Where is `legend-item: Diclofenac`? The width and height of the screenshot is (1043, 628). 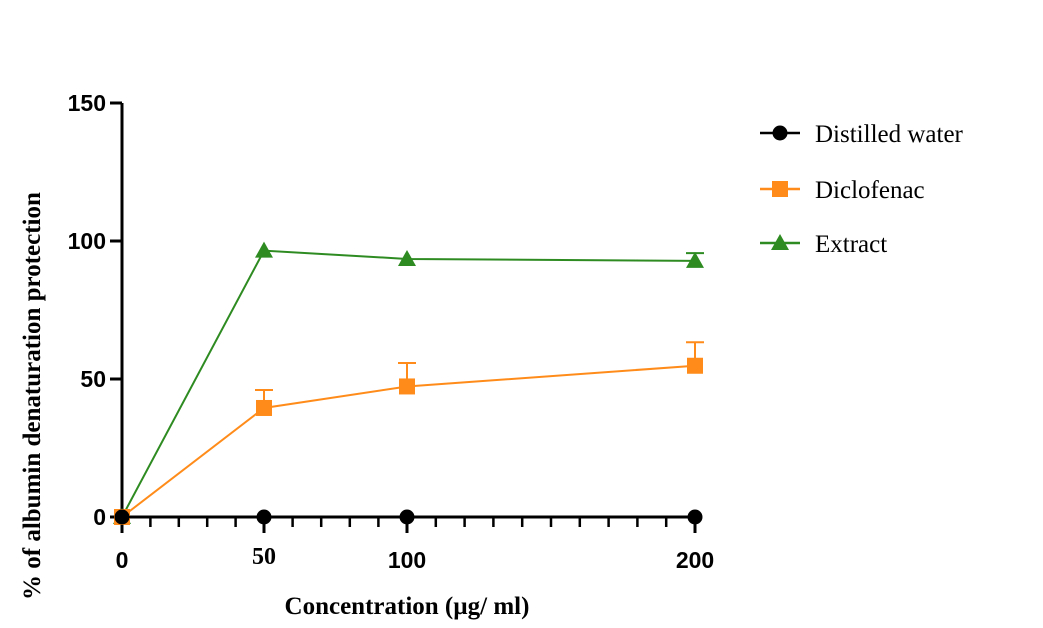 legend-item: Diclofenac is located at coordinates (842, 190).